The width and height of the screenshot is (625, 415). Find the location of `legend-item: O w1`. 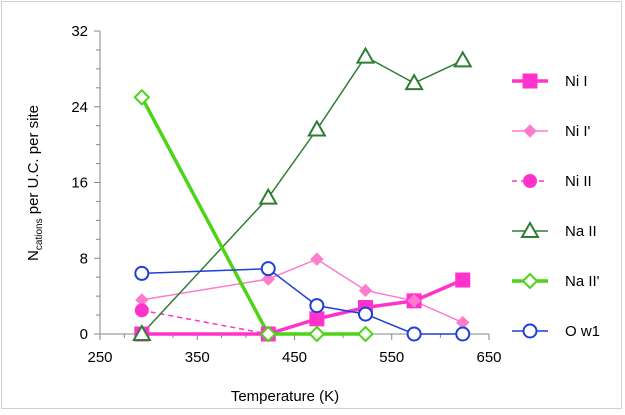

legend-item: O w1 is located at coordinates (556, 331).